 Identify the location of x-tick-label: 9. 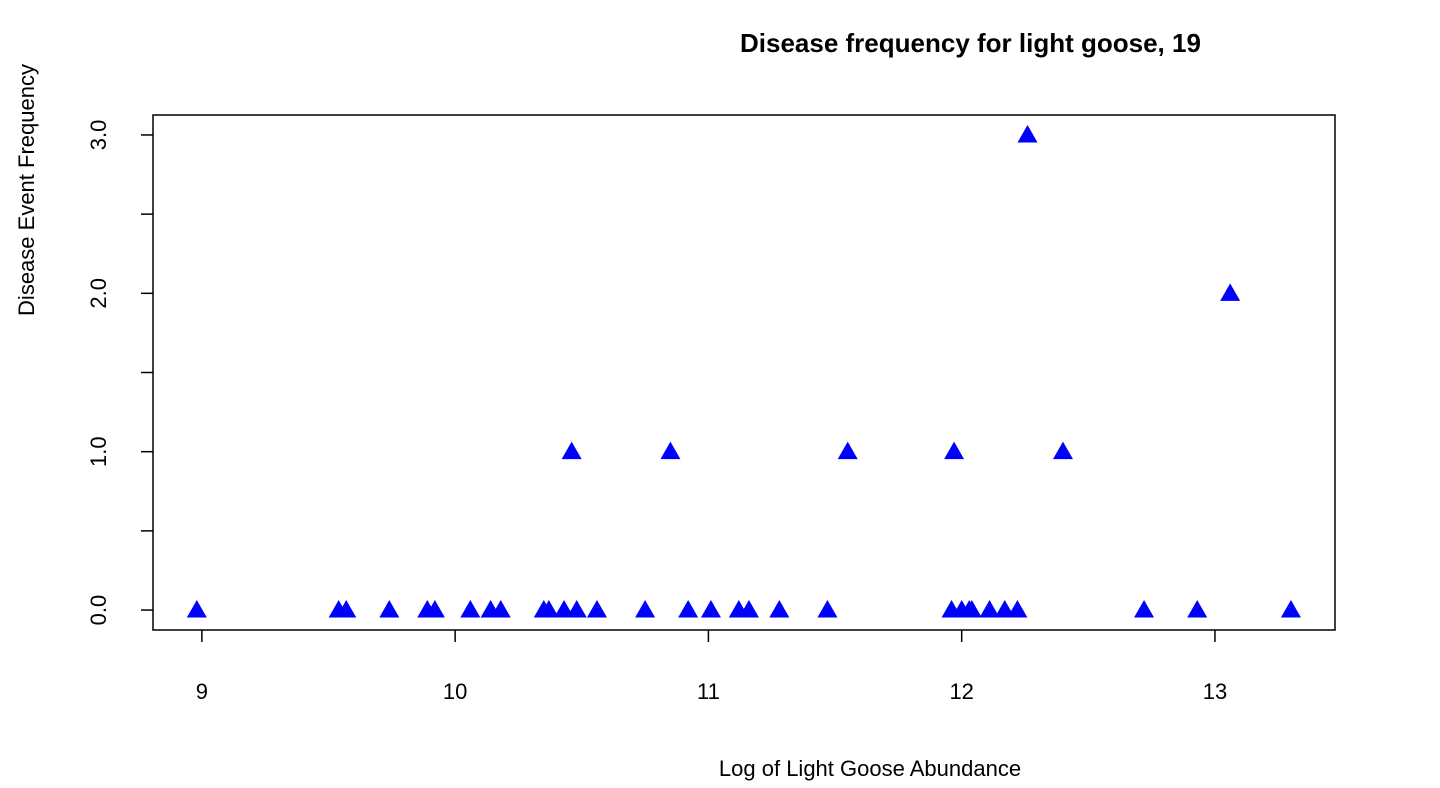
(202, 691).